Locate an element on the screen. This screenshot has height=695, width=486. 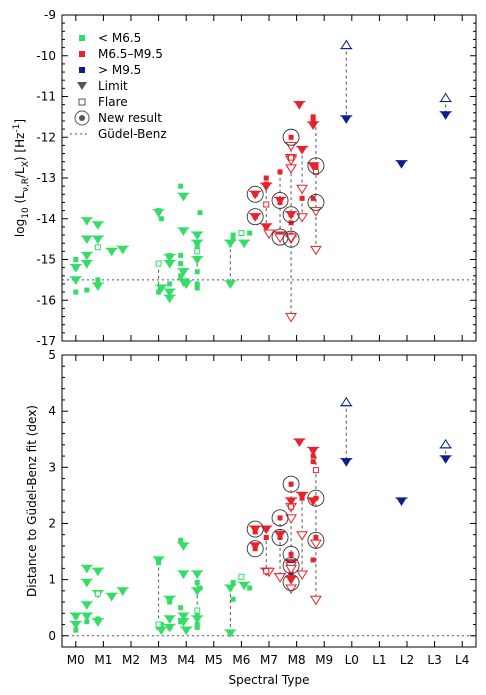
y-tick-label: 5 is located at coordinates (52, 355).